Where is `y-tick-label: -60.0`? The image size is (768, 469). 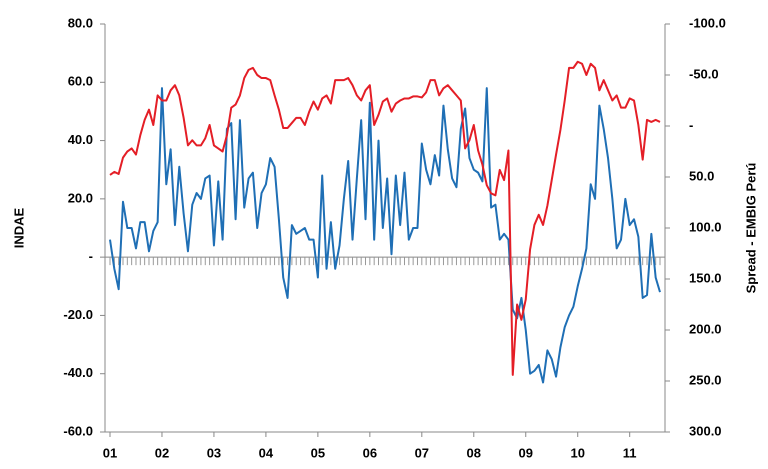
y-tick-label: -60.0 is located at coordinates (78, 430).